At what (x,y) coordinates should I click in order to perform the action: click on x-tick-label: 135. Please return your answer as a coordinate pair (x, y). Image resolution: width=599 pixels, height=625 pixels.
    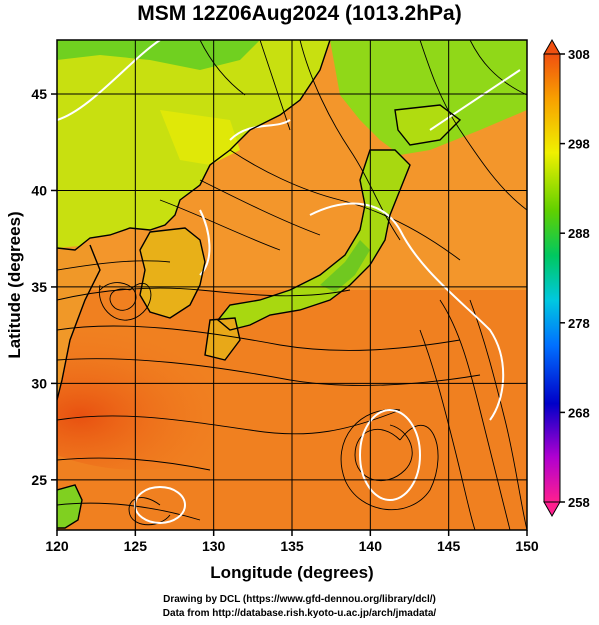
    Looking at the image, I should click on (292, 546).